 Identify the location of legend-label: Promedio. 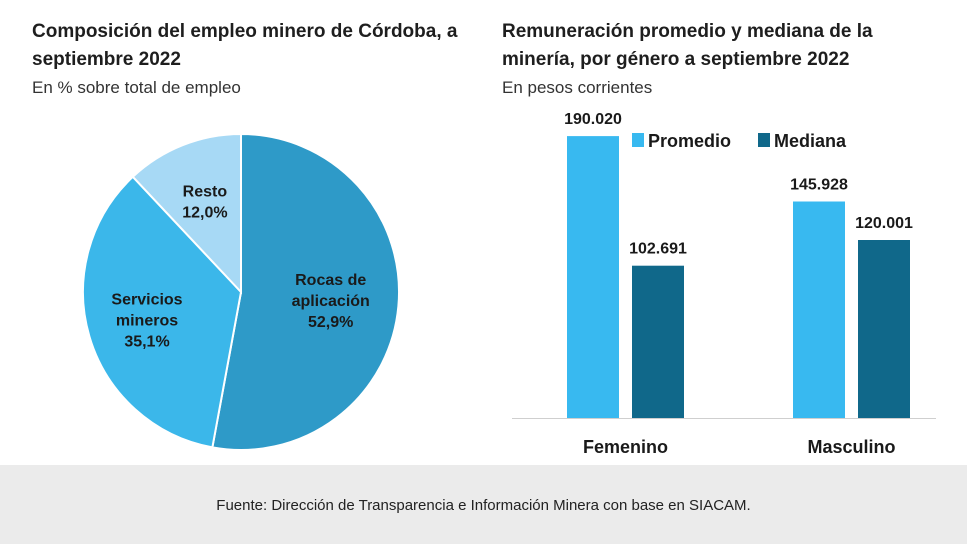
(689, 141).